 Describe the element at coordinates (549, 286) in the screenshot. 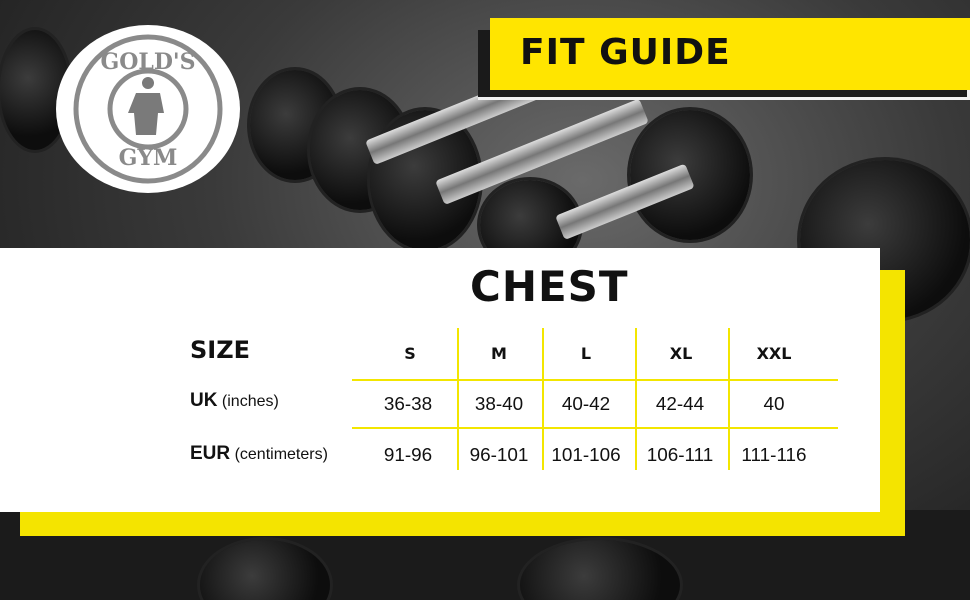

I see `chart-title: CHEST` at that location.